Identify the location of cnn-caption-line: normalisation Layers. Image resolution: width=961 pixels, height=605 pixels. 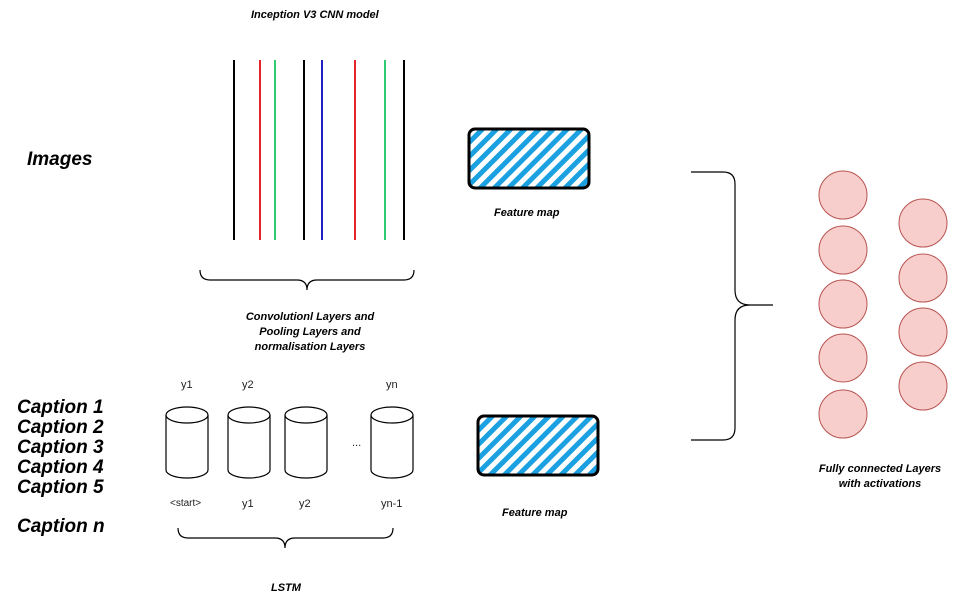
(310, 347).